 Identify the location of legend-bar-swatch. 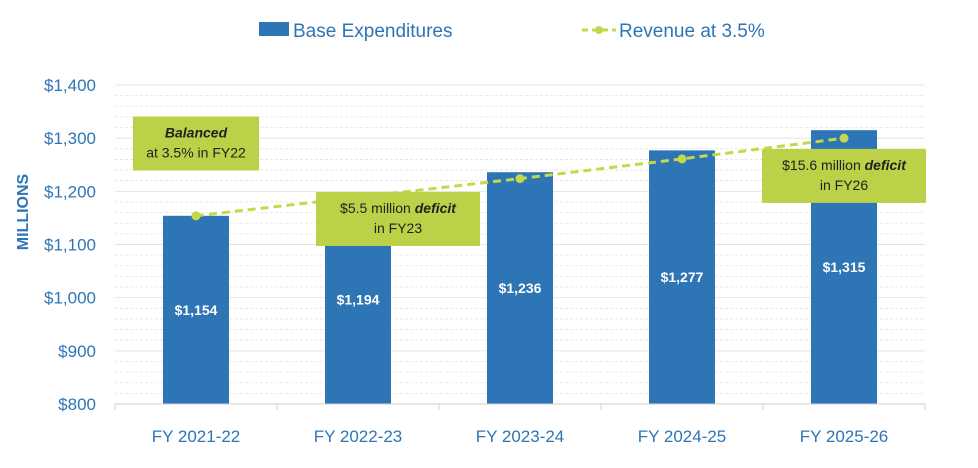
(274, 29).